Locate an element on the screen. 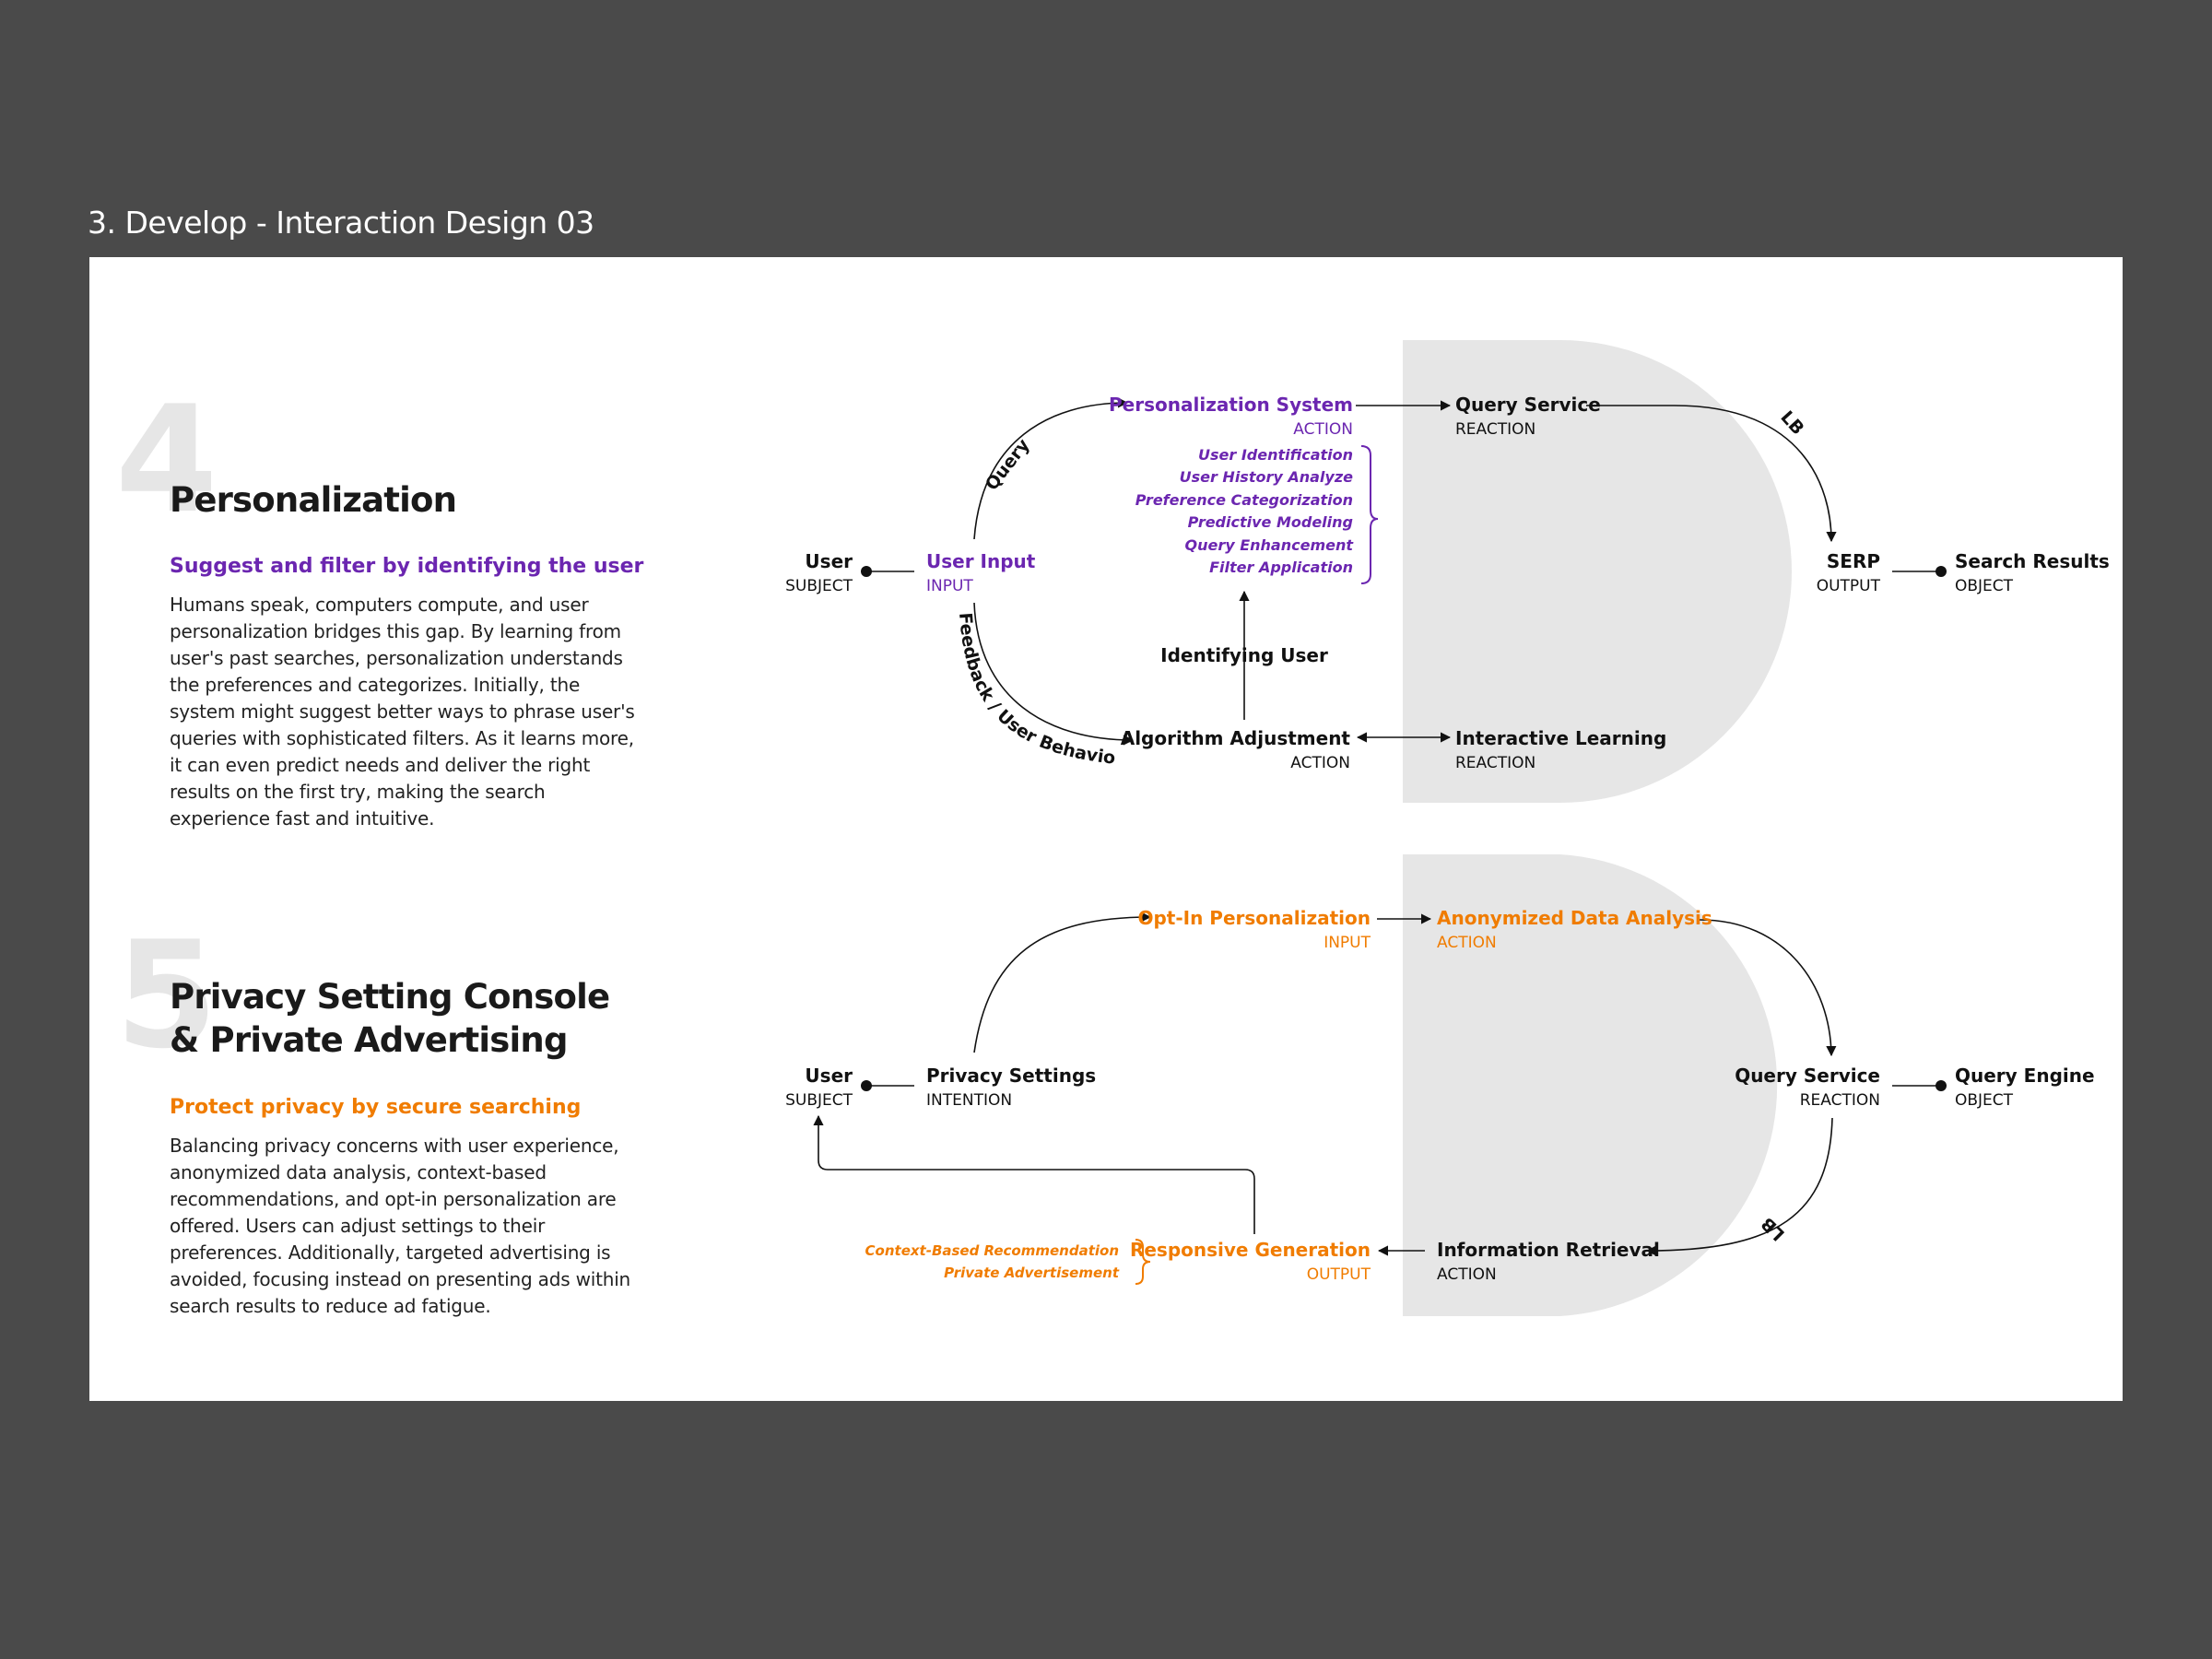 The height and width of the screenshot is (1659, 2212). output-item: Private Advertisement is located at coordinates (1032, 1273).